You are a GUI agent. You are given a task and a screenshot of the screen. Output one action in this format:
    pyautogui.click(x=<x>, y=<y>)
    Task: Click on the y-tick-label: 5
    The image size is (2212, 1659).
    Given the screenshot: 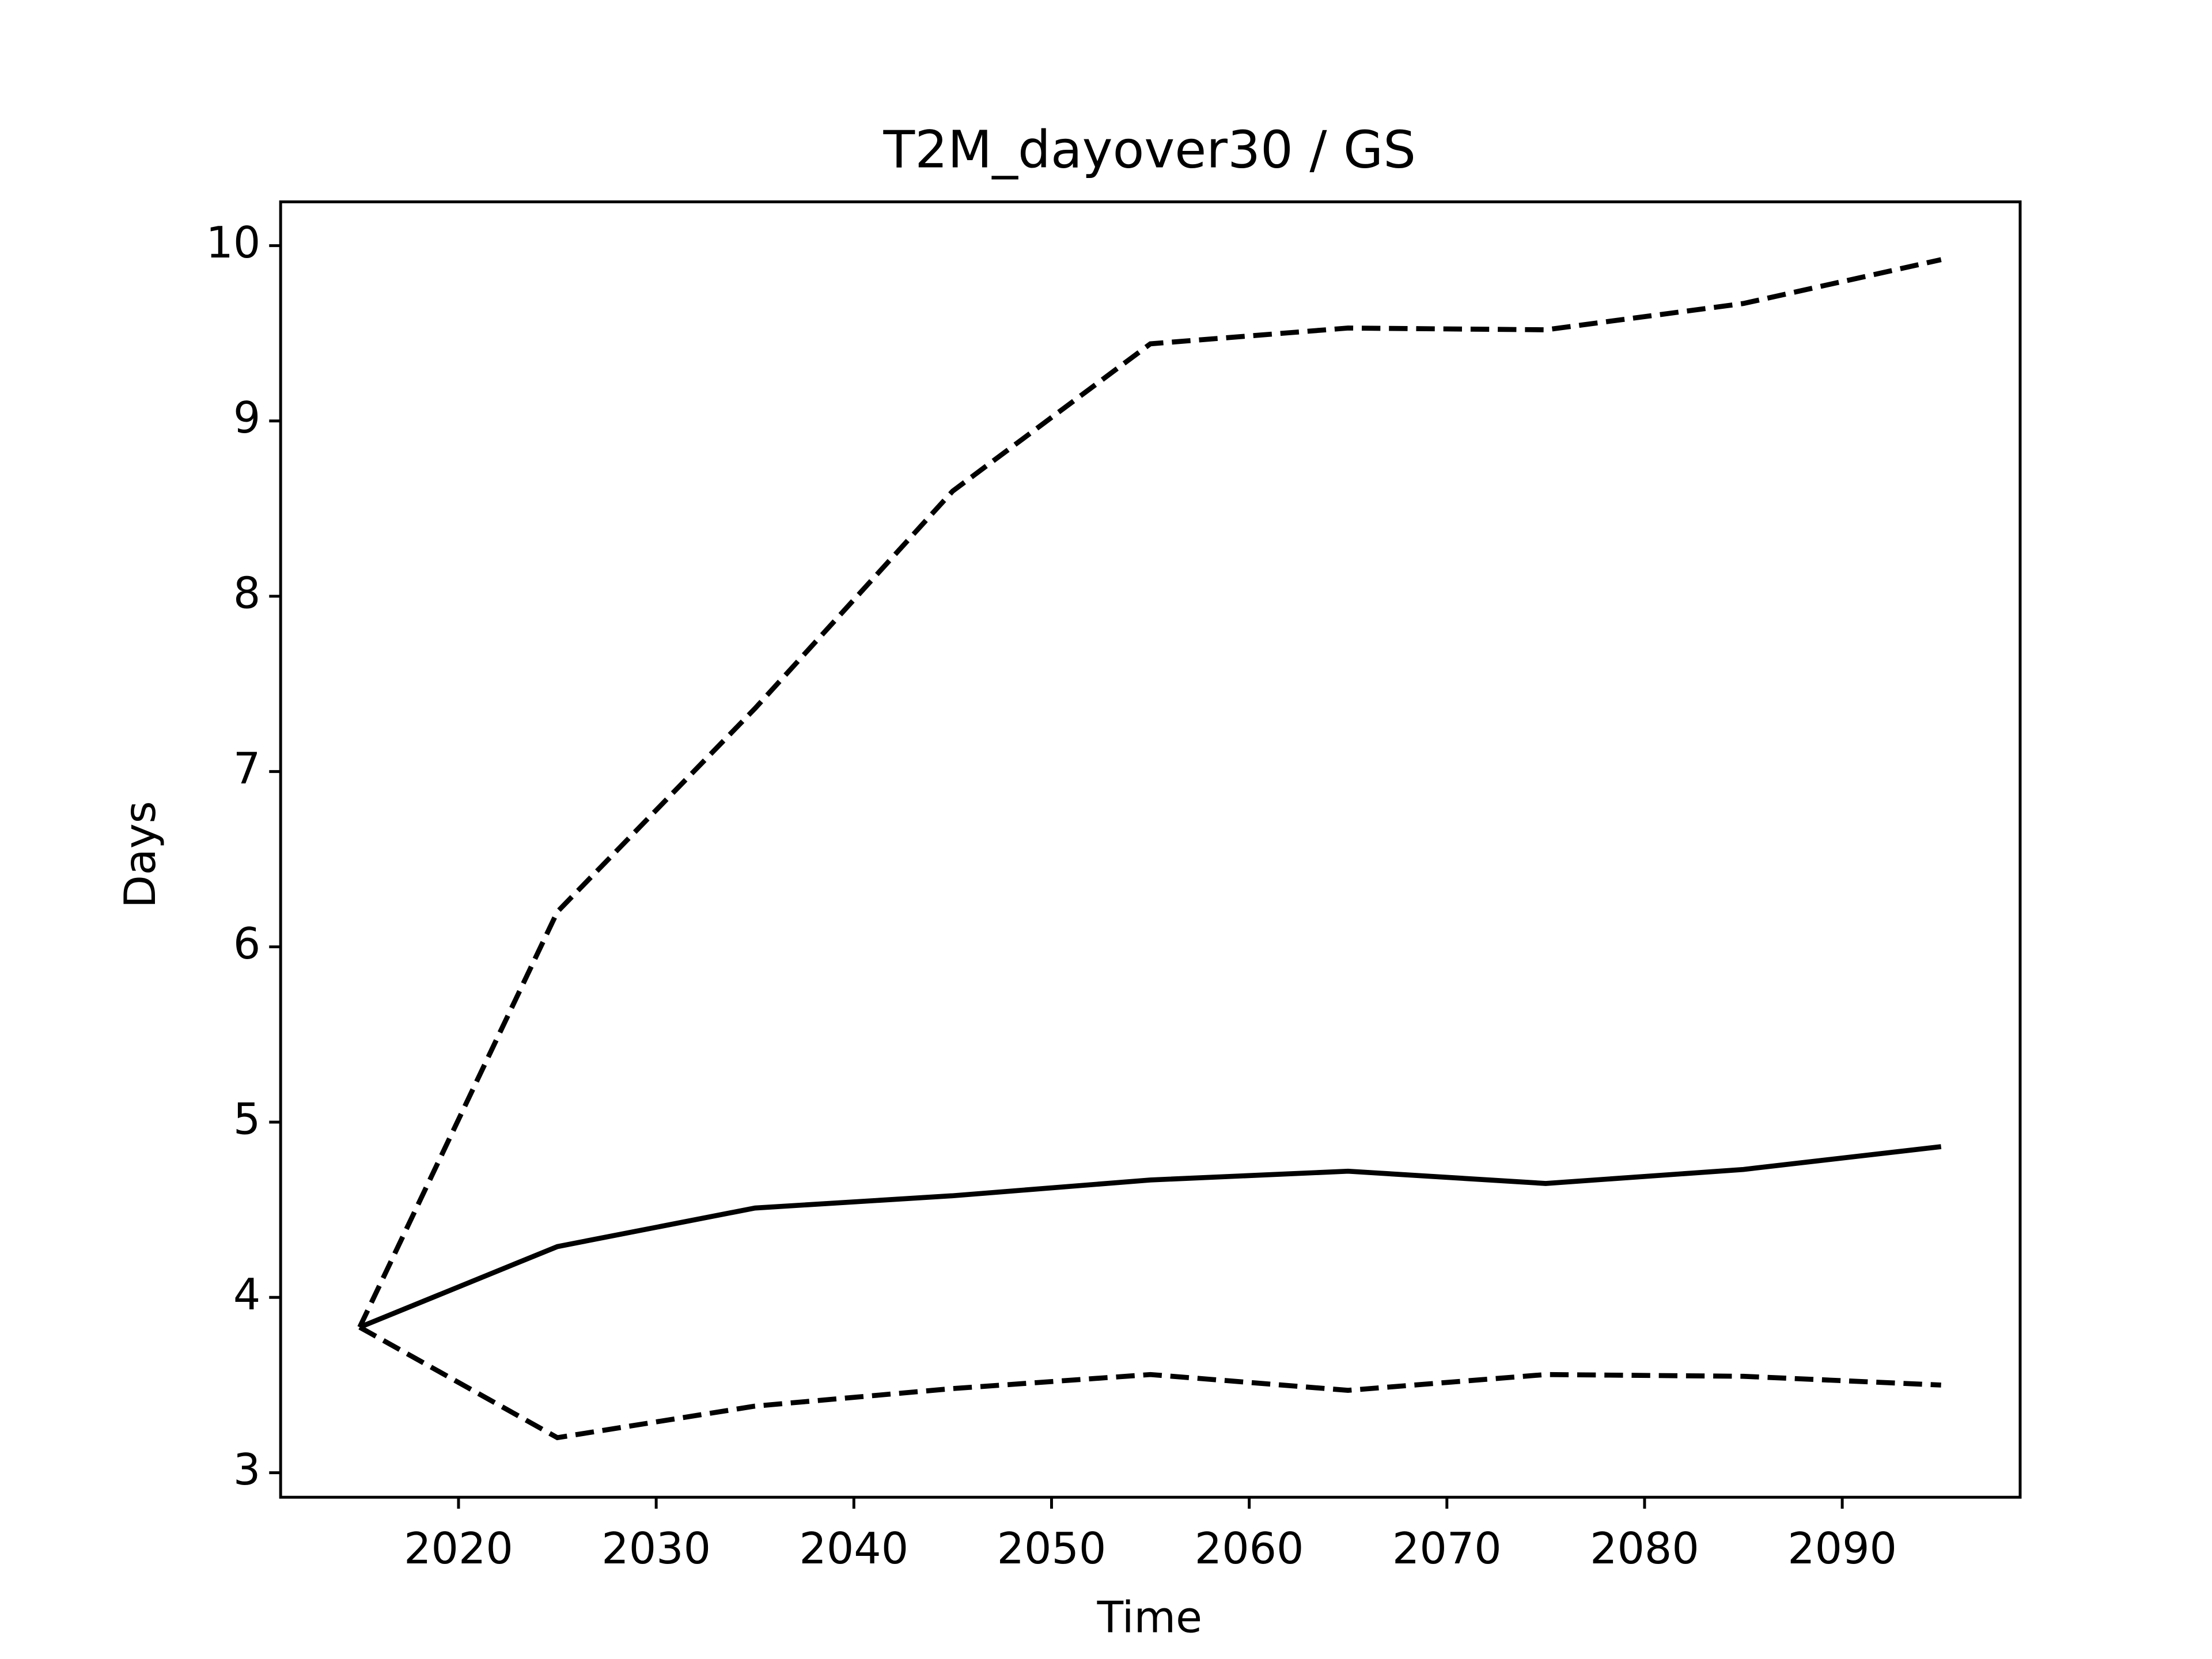 What is the action you would take?
    pyautogui.click(x=246, y=1119)
    